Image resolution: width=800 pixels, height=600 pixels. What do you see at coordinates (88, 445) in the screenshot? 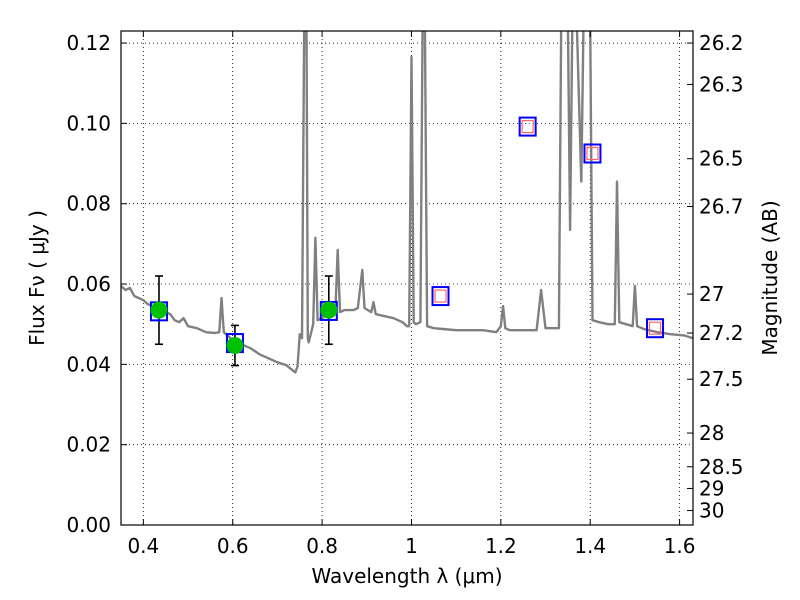
I see `y-tick-label: 0.02` at bounding box center [88, 445].